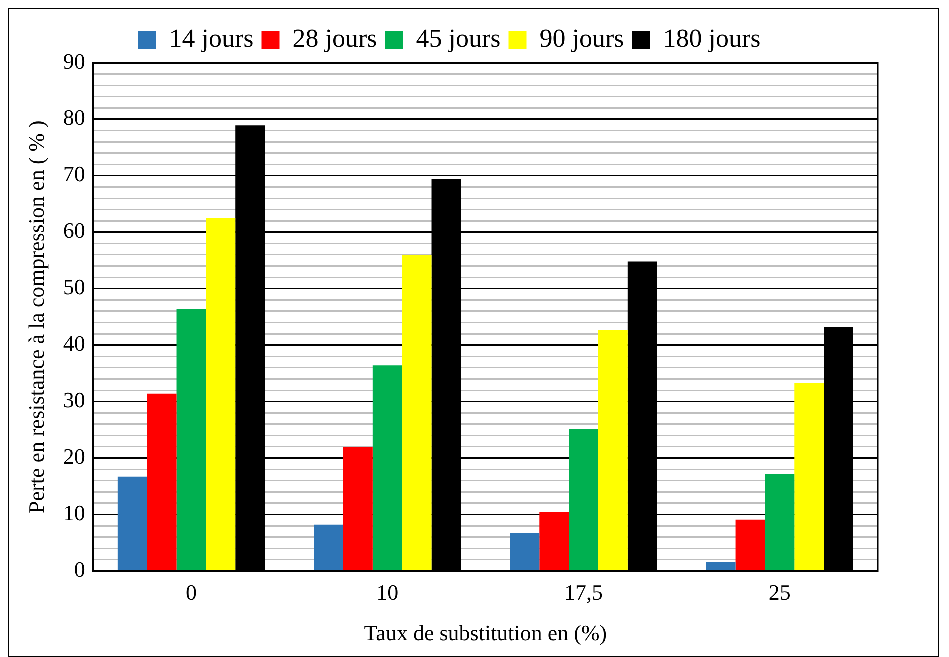 Image resolution: width=949 pixels, height=657 pixels. I want to click on x-tick-label: 0, so click(191, 593).